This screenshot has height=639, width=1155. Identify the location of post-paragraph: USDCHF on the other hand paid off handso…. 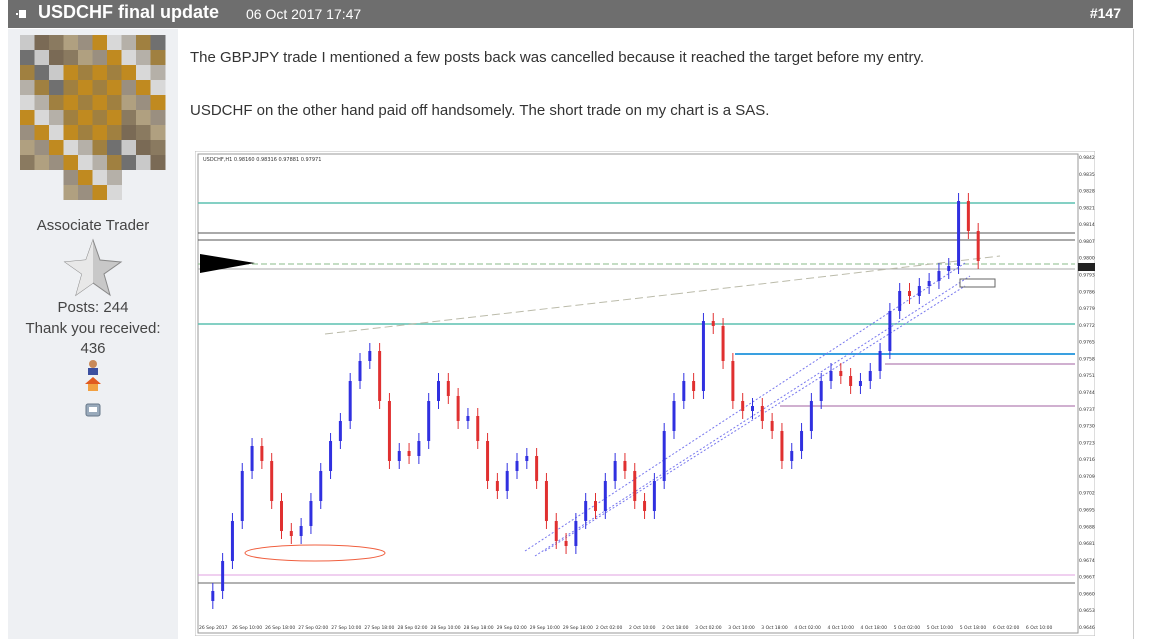
(480, 110).